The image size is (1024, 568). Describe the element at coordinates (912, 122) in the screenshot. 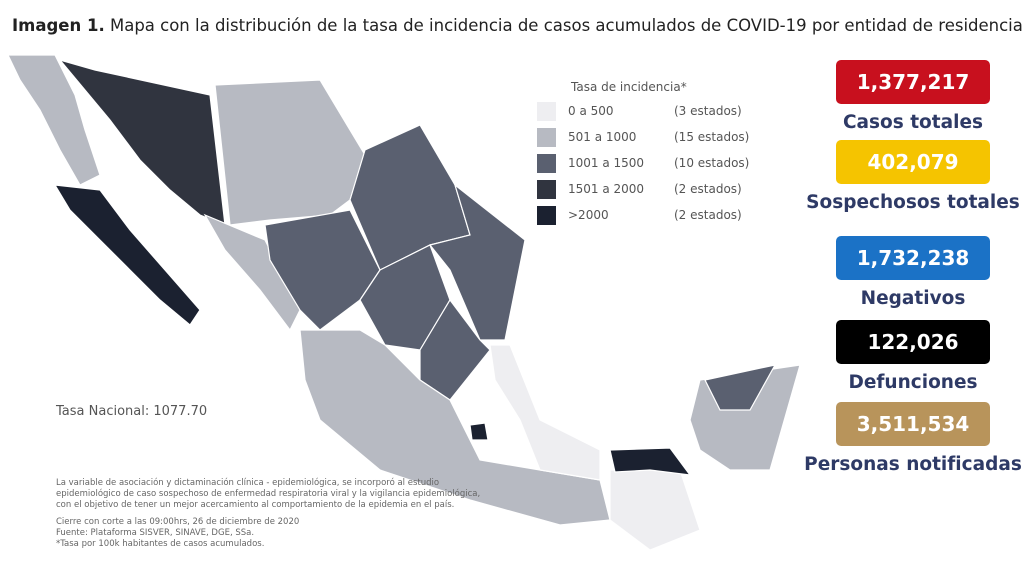

I see `stat-label: Casos totales` at that location.